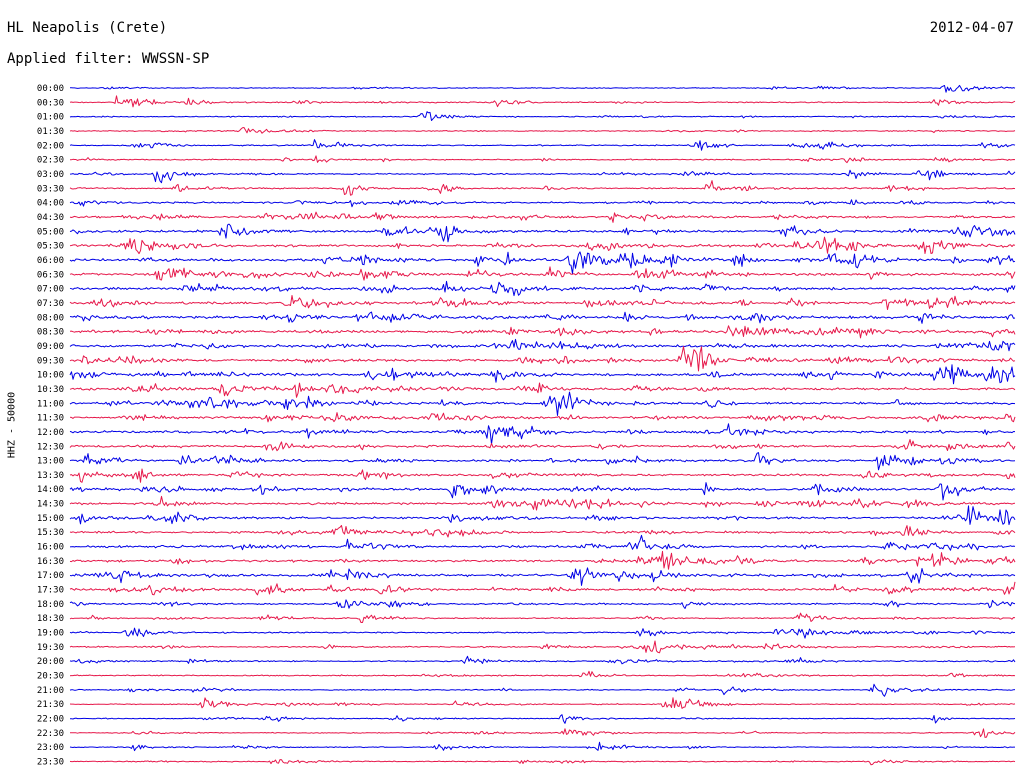 This screenshot has width=1024, height=780. Describe the element at coordinates (87, 28) in the screenshot. I see `station-title: HL Neapolis (Crete)` at that location.